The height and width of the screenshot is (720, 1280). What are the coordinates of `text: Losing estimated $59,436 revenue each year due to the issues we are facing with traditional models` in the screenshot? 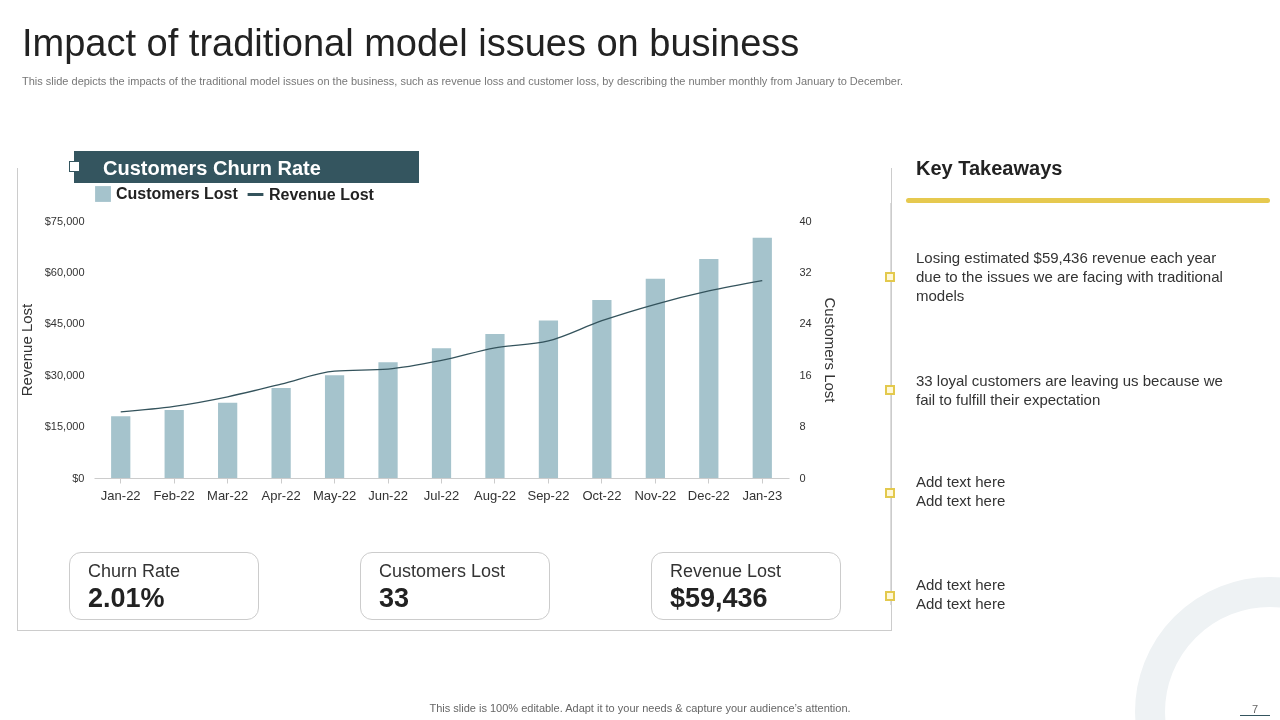 It's located at (1070, 276).